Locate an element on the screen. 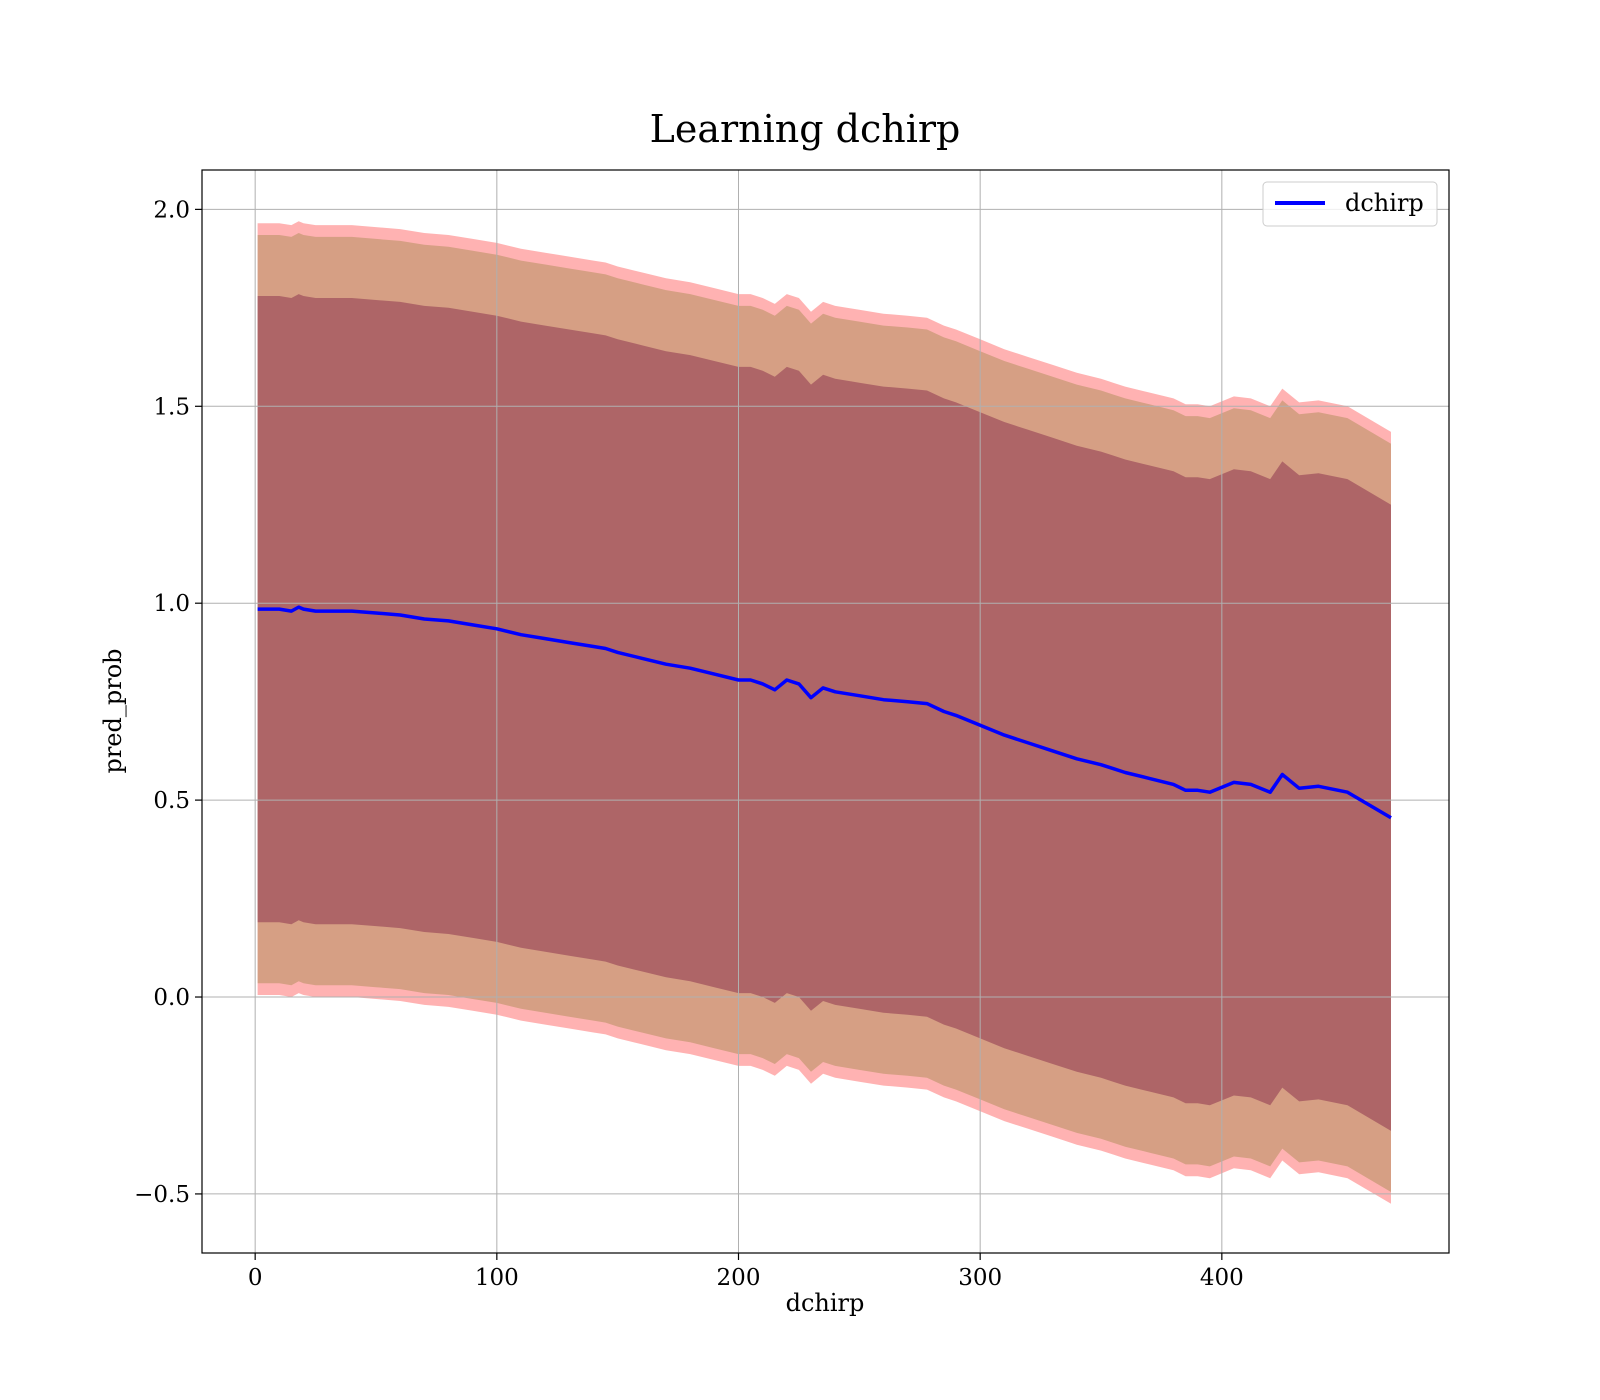 This screenshot has height=1400, width=1600. series-line-dchirp is located at coordinates (824, 712).